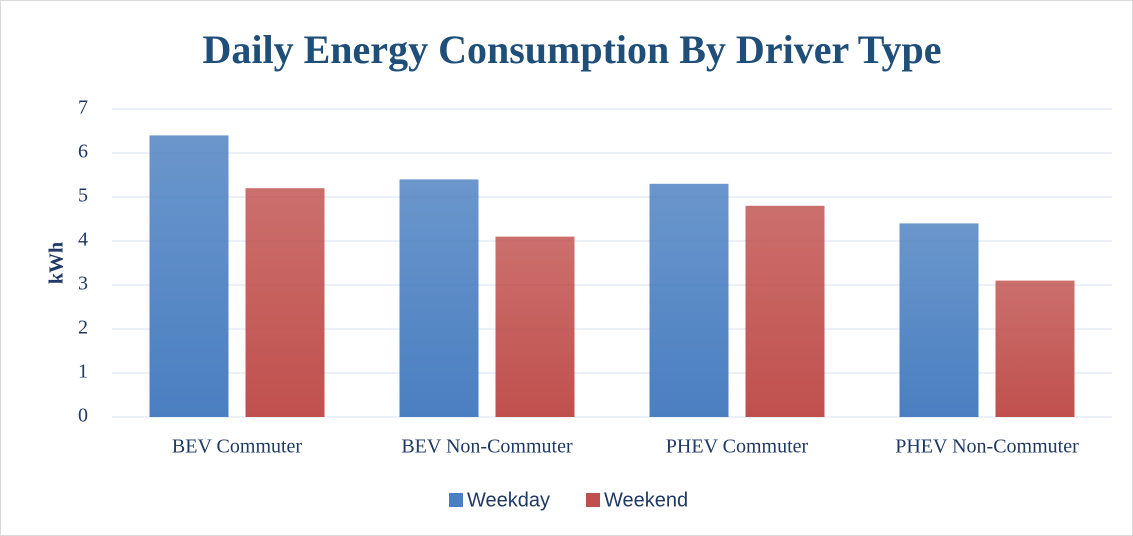 Image resolution: width=1133 pixels, height=536 pixels. I want to click on chart-title: Daily Energy Consumption By Driver Type, so click(572, 49).